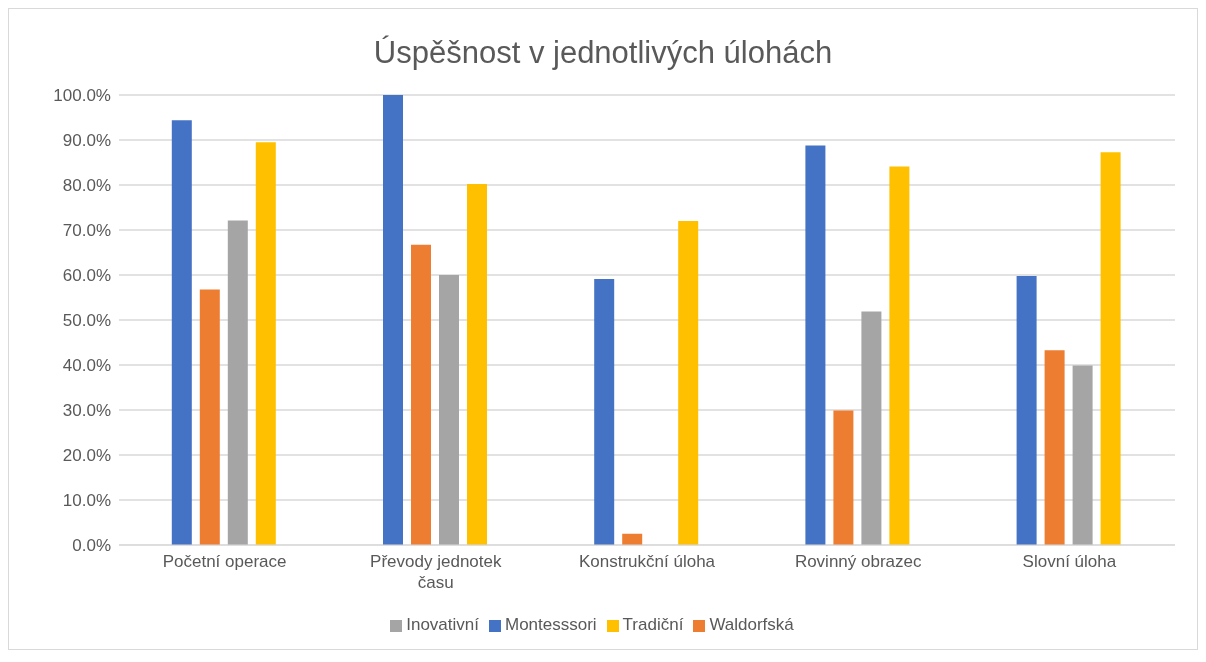 This screenshot has width=1206, height=662. Describe the element at coordinates (436, 572) in the screenshot. I see `x-tick-label: Převody jednotek času` at that location.